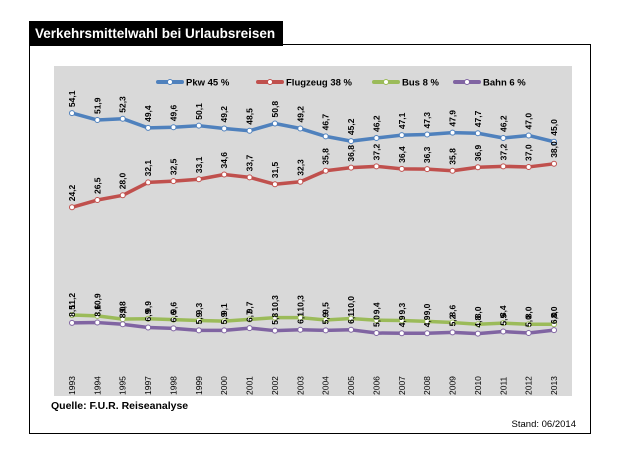 The height and width of the screenshot is (461, 620). I want to click on data-label: 9,0, so click(427, 309).